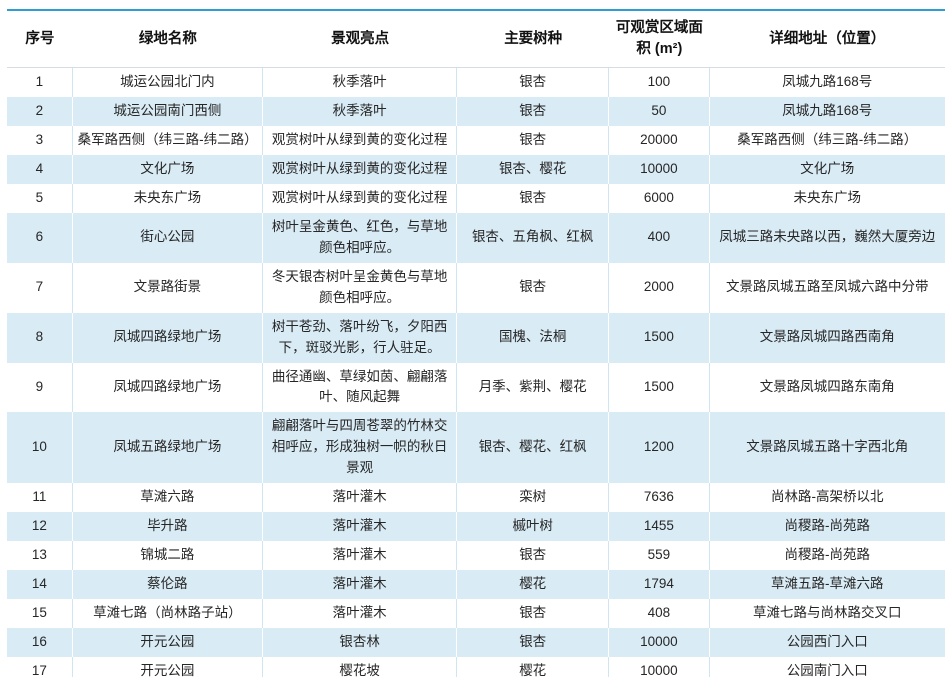  I want to click on table-cell: 8, so click(40, 337).